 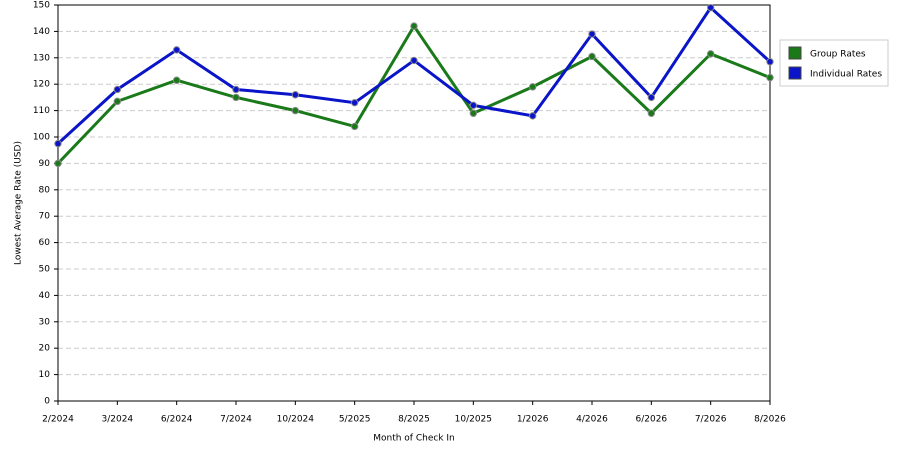 What do you see at coordinates (414, 439) in the screenshot?
I see `x-axis-label: Month of Check In` at bounding box center [414, 439].